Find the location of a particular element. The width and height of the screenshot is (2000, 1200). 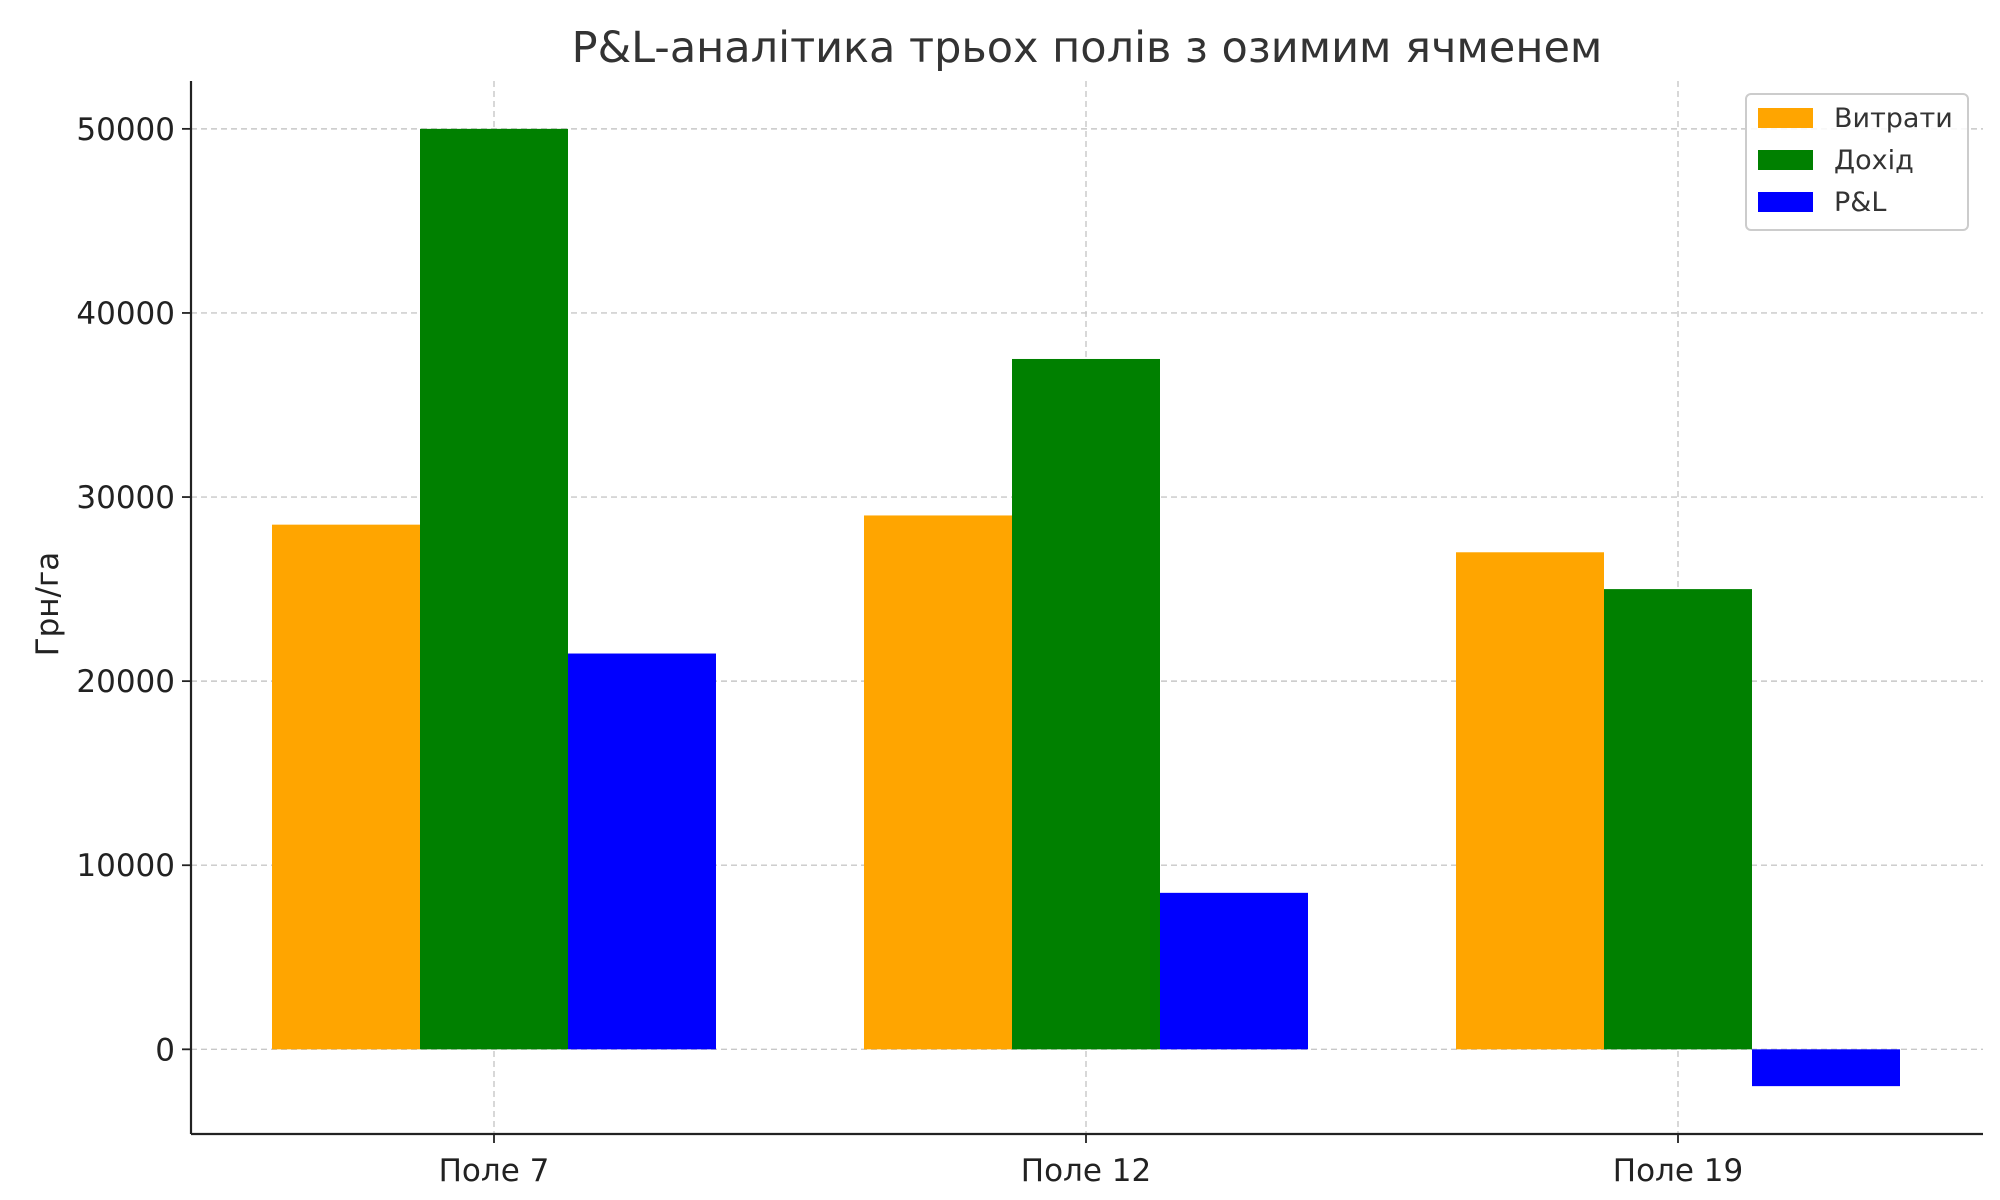

legend: Витрати Дохід P&L is located at coordinates (1857, 162).